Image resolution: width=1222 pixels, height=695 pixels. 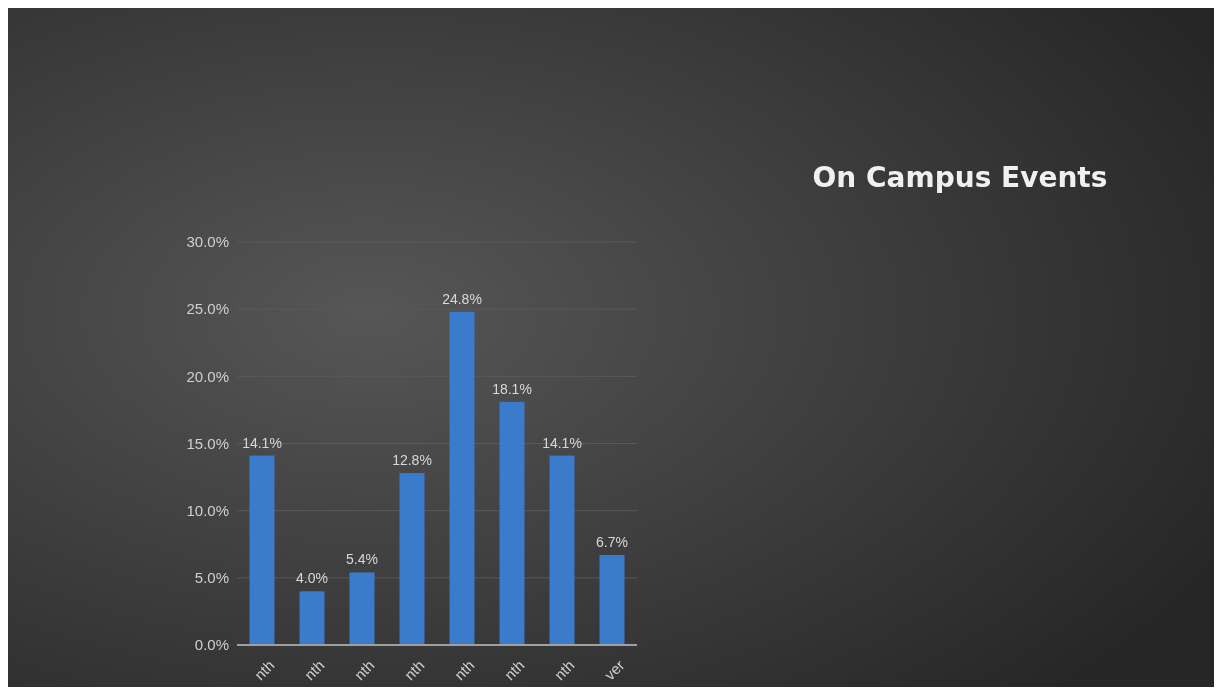 I want to click on y-tick-label: 30.0%, so click(x=207, y=242).